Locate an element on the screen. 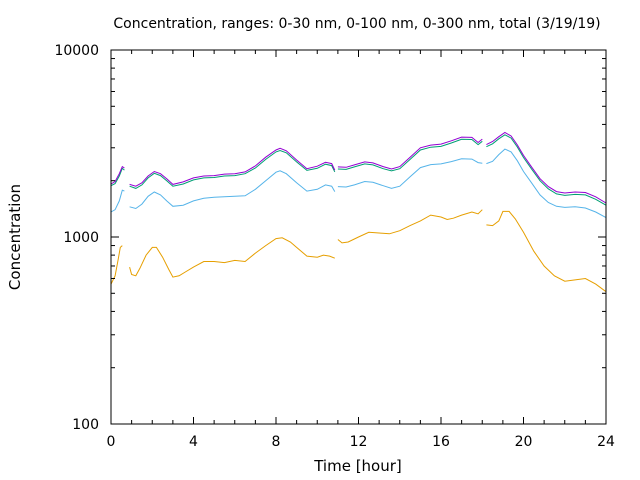 The width and height of the screenshot is (640, 480). x-tick-label: 12 is located at coordinates (359, 442).